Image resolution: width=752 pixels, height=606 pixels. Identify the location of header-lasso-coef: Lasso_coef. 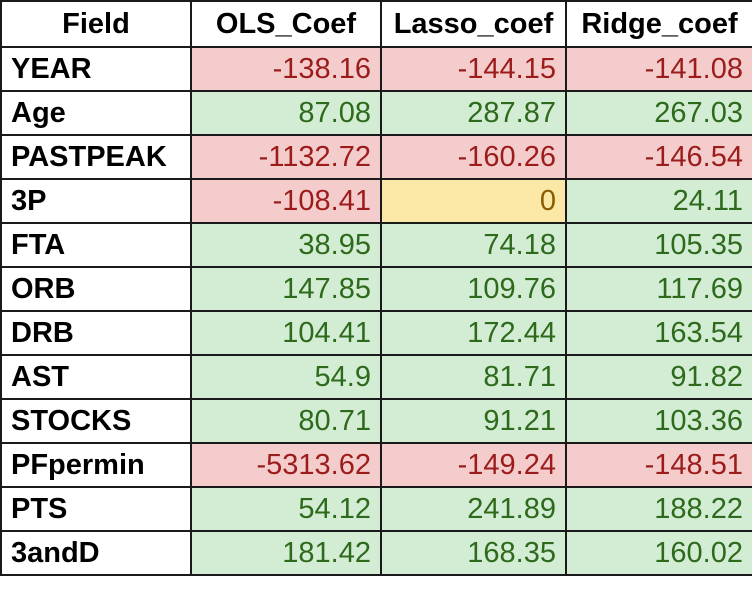
(473, 24).